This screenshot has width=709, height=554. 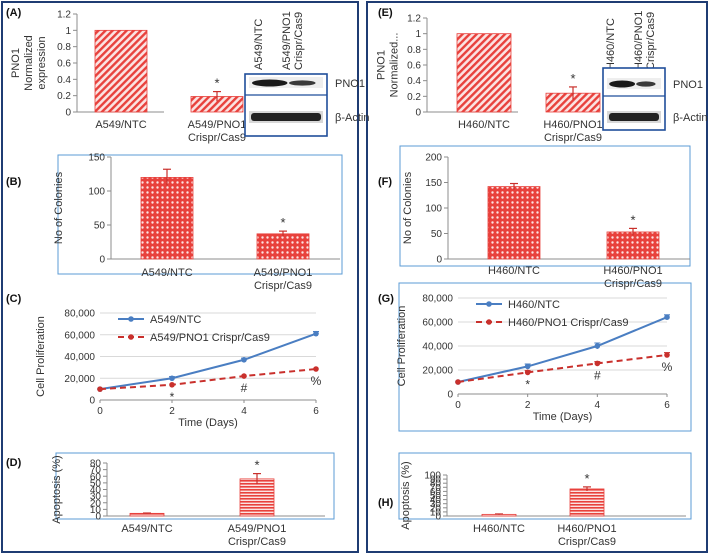 I want to click on y-axis-label-line: PNO1, so click(x=16, y=63).